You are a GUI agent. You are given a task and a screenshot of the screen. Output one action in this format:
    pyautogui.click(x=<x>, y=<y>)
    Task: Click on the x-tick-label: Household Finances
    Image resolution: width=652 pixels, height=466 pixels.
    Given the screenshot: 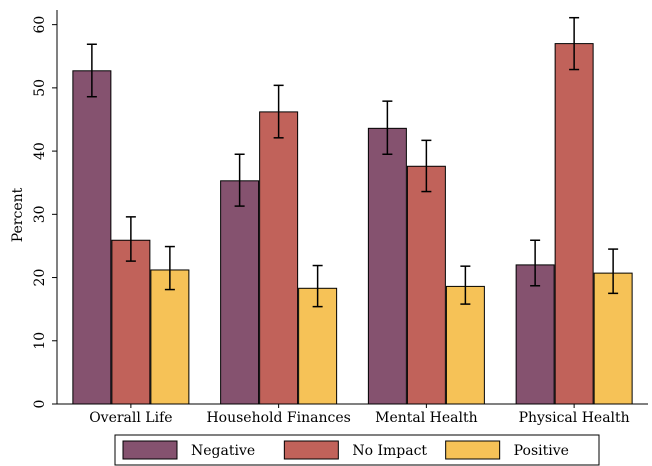 What is the action you would take?
    pyautogui.click(x=278, y=418)
    